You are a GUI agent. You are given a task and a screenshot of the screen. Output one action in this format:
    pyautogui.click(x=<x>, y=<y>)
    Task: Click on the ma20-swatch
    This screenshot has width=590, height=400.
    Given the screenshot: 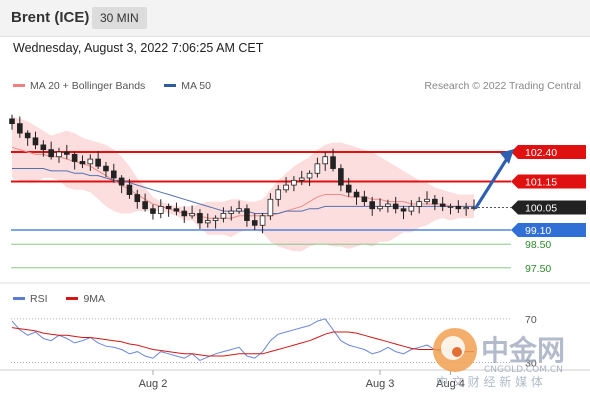 What is the action you would take?
    pyautogui.click(x=19, y=85)
    